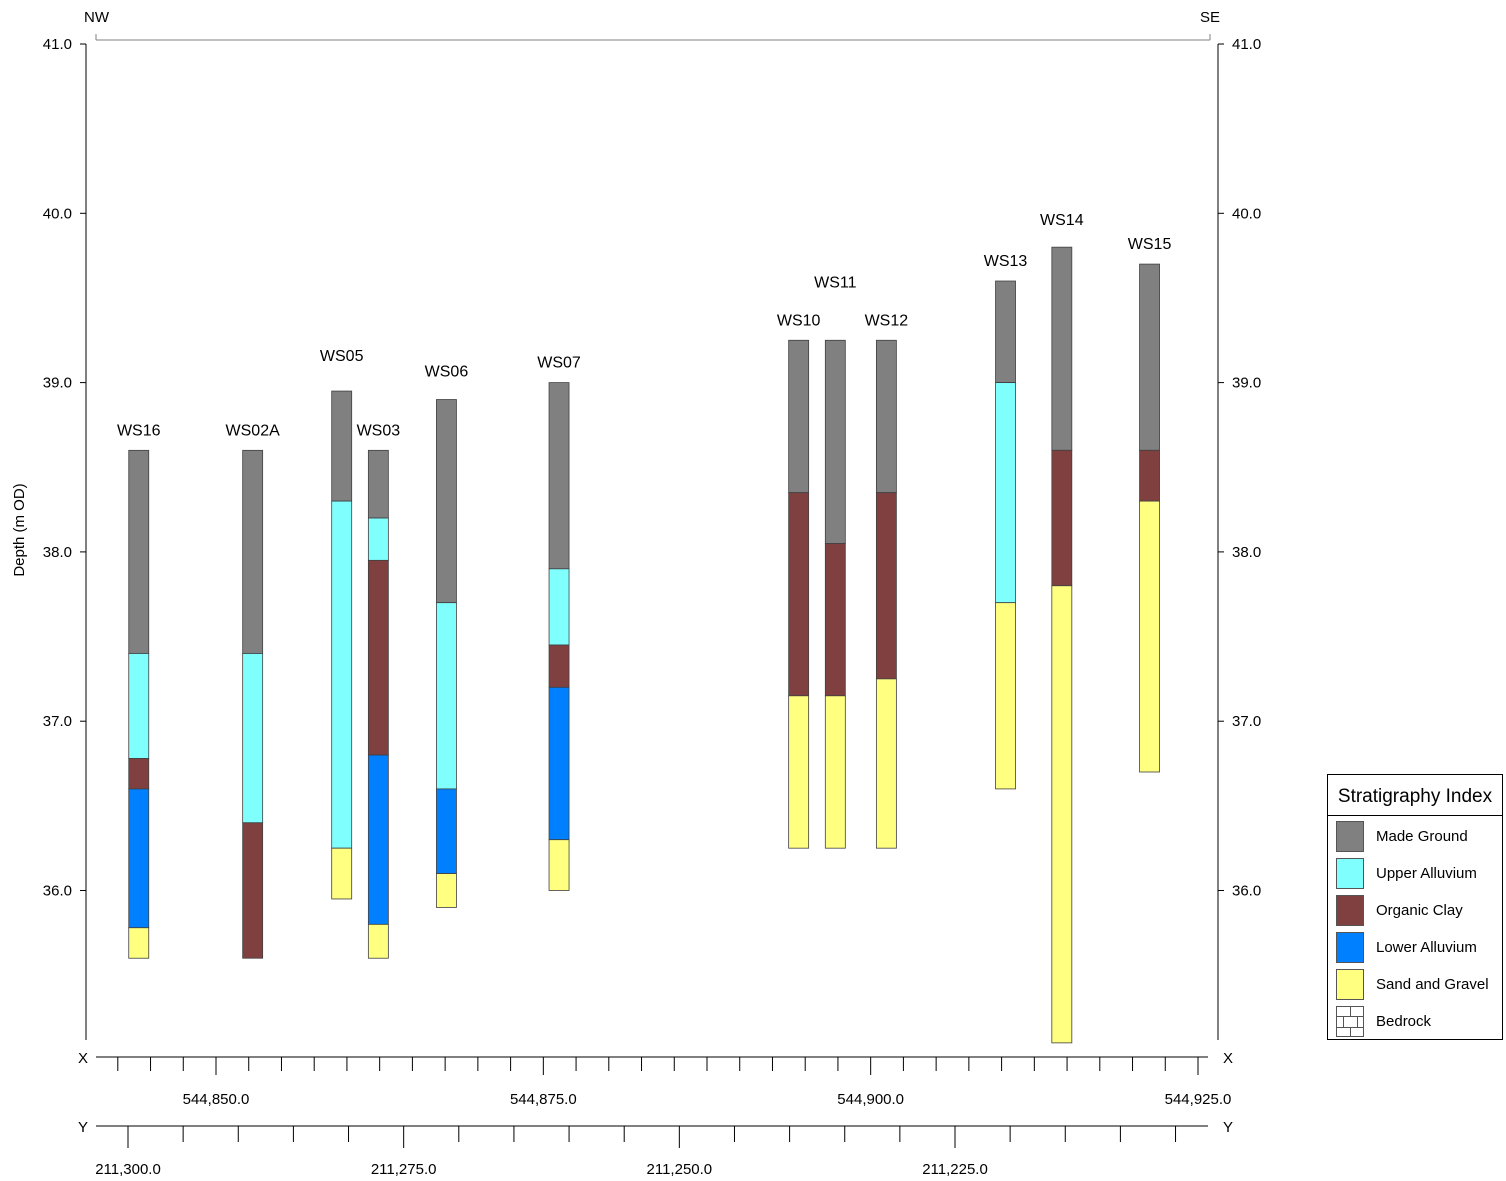 This screenshot has height=1181, width=1506. I want to click on borehole-ws12: WS12, so click(887, 580).